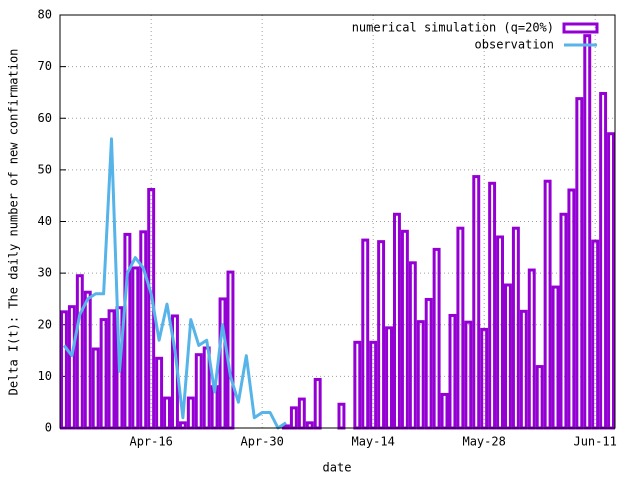 This screenshot has width=640, height=480. Describe the element at coordinates (45, 273) in the screenshot. I see `y-tick-label: 30` at that location.